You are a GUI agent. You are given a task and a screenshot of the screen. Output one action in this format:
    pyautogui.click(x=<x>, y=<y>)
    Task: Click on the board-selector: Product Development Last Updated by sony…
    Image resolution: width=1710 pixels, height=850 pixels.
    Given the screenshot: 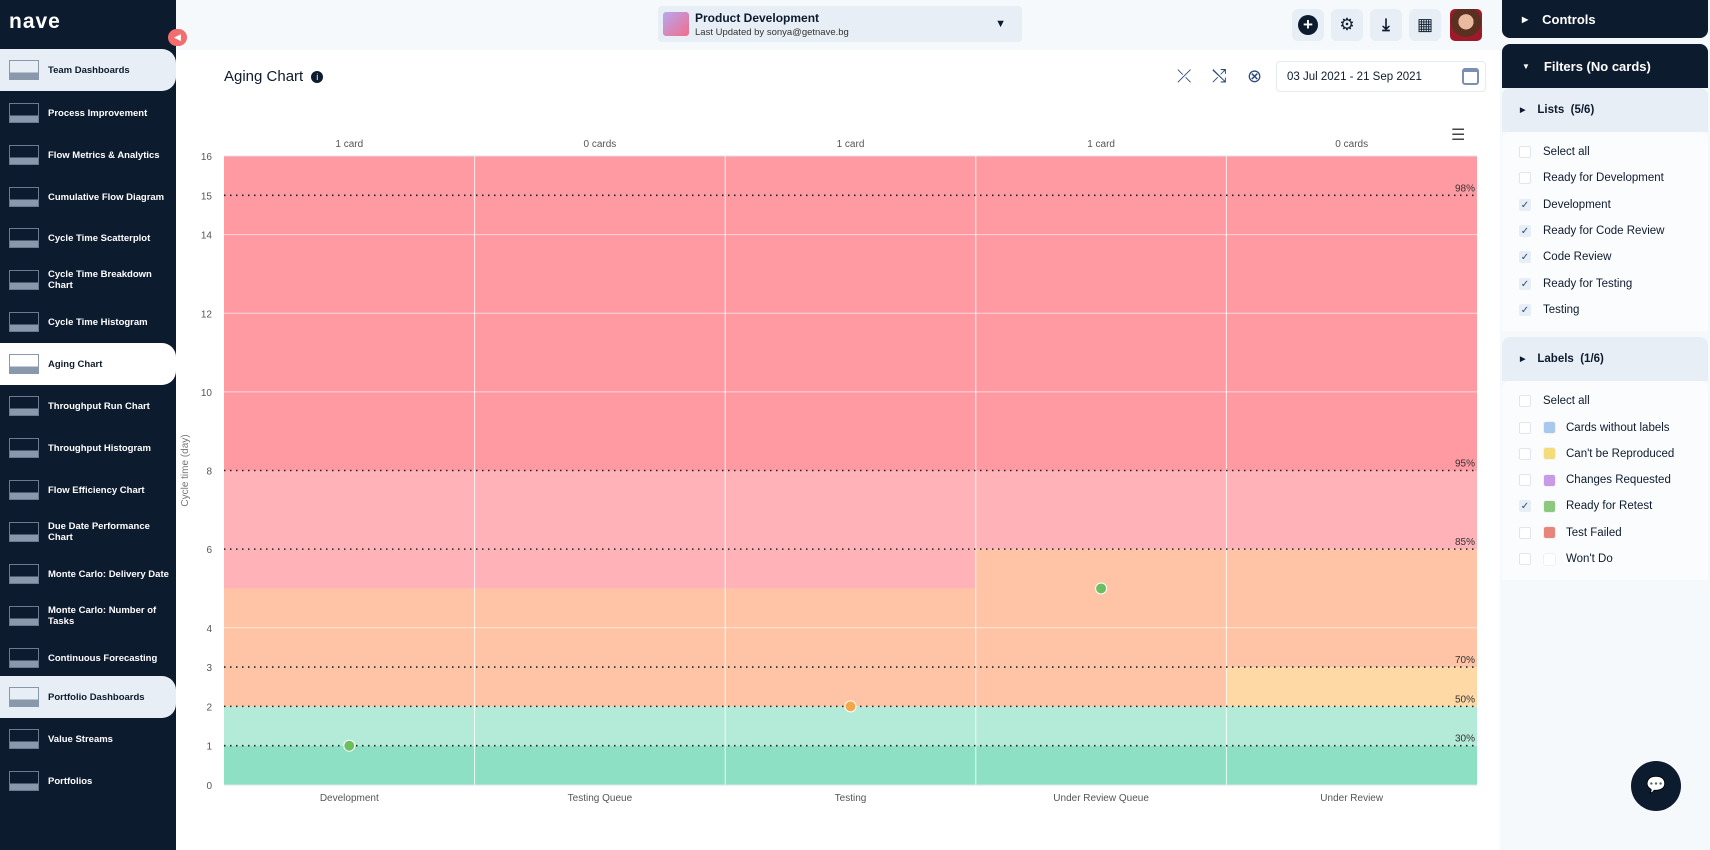 What is the action you would take?
    pyautogui.click(x=840, y=24)
    